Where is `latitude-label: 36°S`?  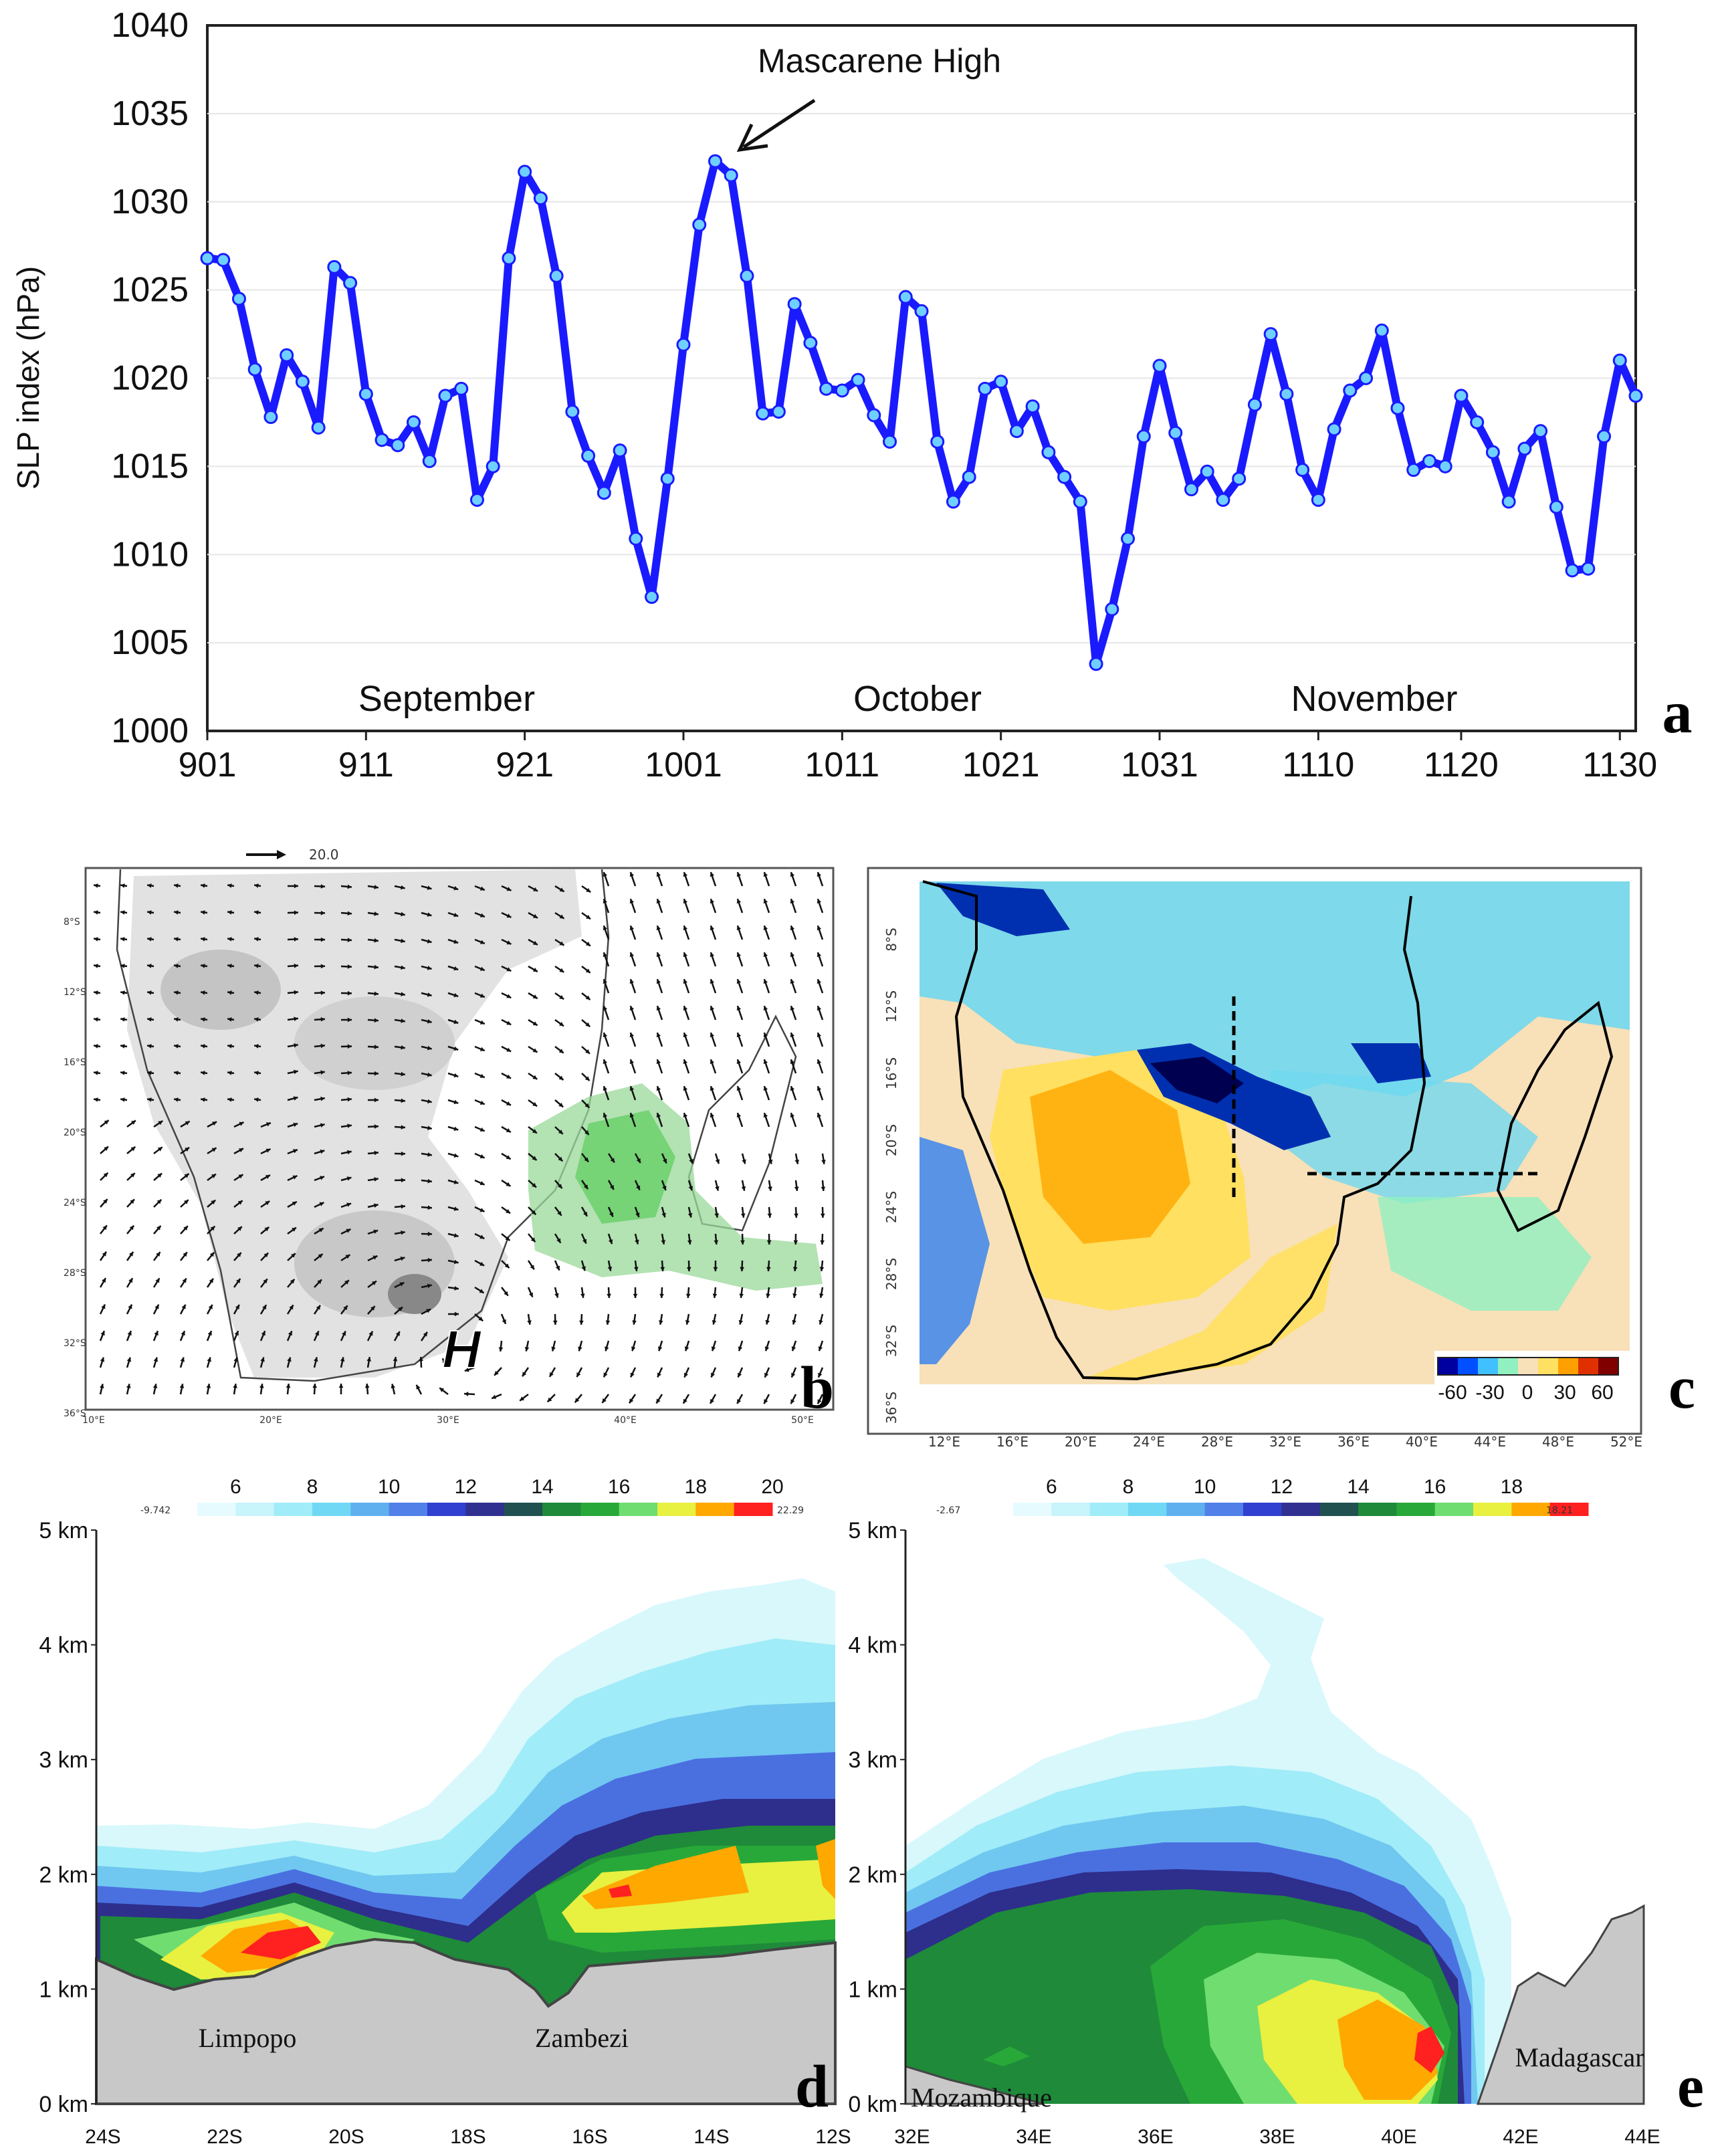
latitude-label: 36°S is located at coordinates (891, 1408).